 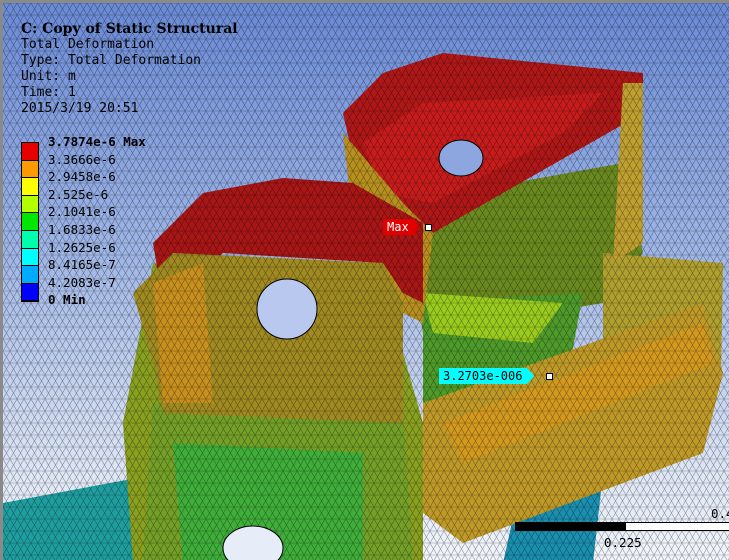 I want to click on scale-bar, so click(x=622, y=526).